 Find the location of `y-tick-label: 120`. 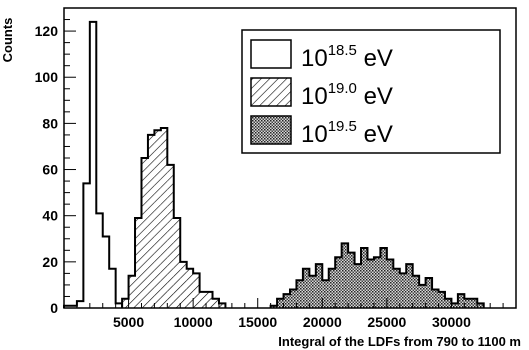

y-tick-label: 120 is located at coordinates (47, 31).